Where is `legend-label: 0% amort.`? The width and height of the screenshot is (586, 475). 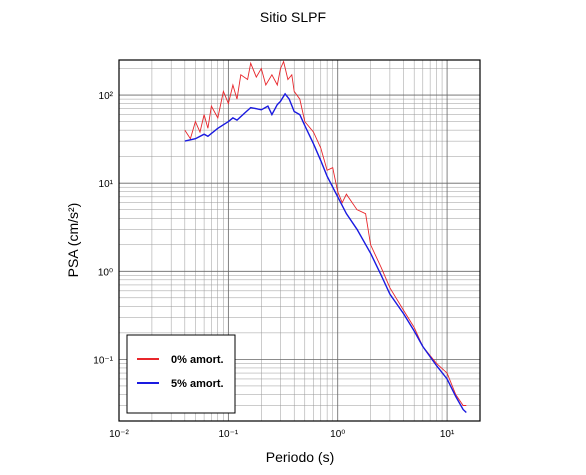
legend-label: 0% amort. is located at coordinates (197, 360).